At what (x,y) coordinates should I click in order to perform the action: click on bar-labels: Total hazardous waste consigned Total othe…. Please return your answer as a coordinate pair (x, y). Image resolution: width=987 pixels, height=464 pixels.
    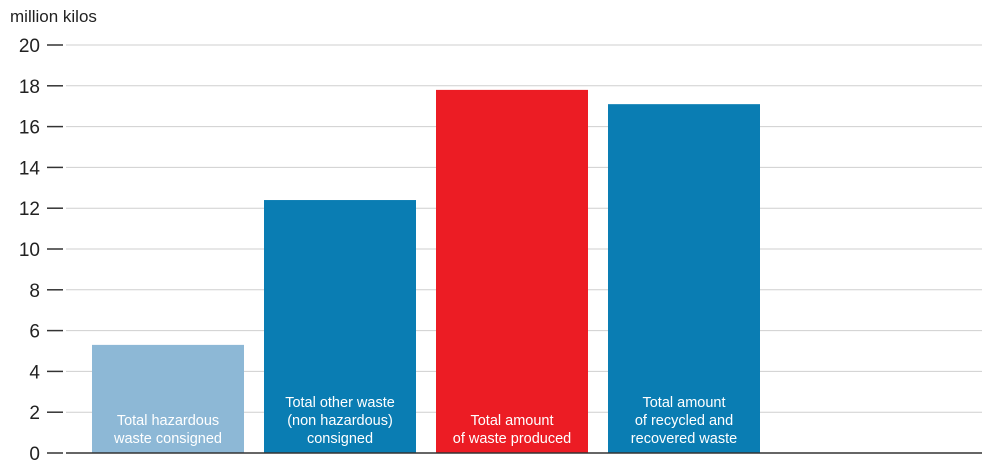
    Looking at the image, I should click on (425, 421).